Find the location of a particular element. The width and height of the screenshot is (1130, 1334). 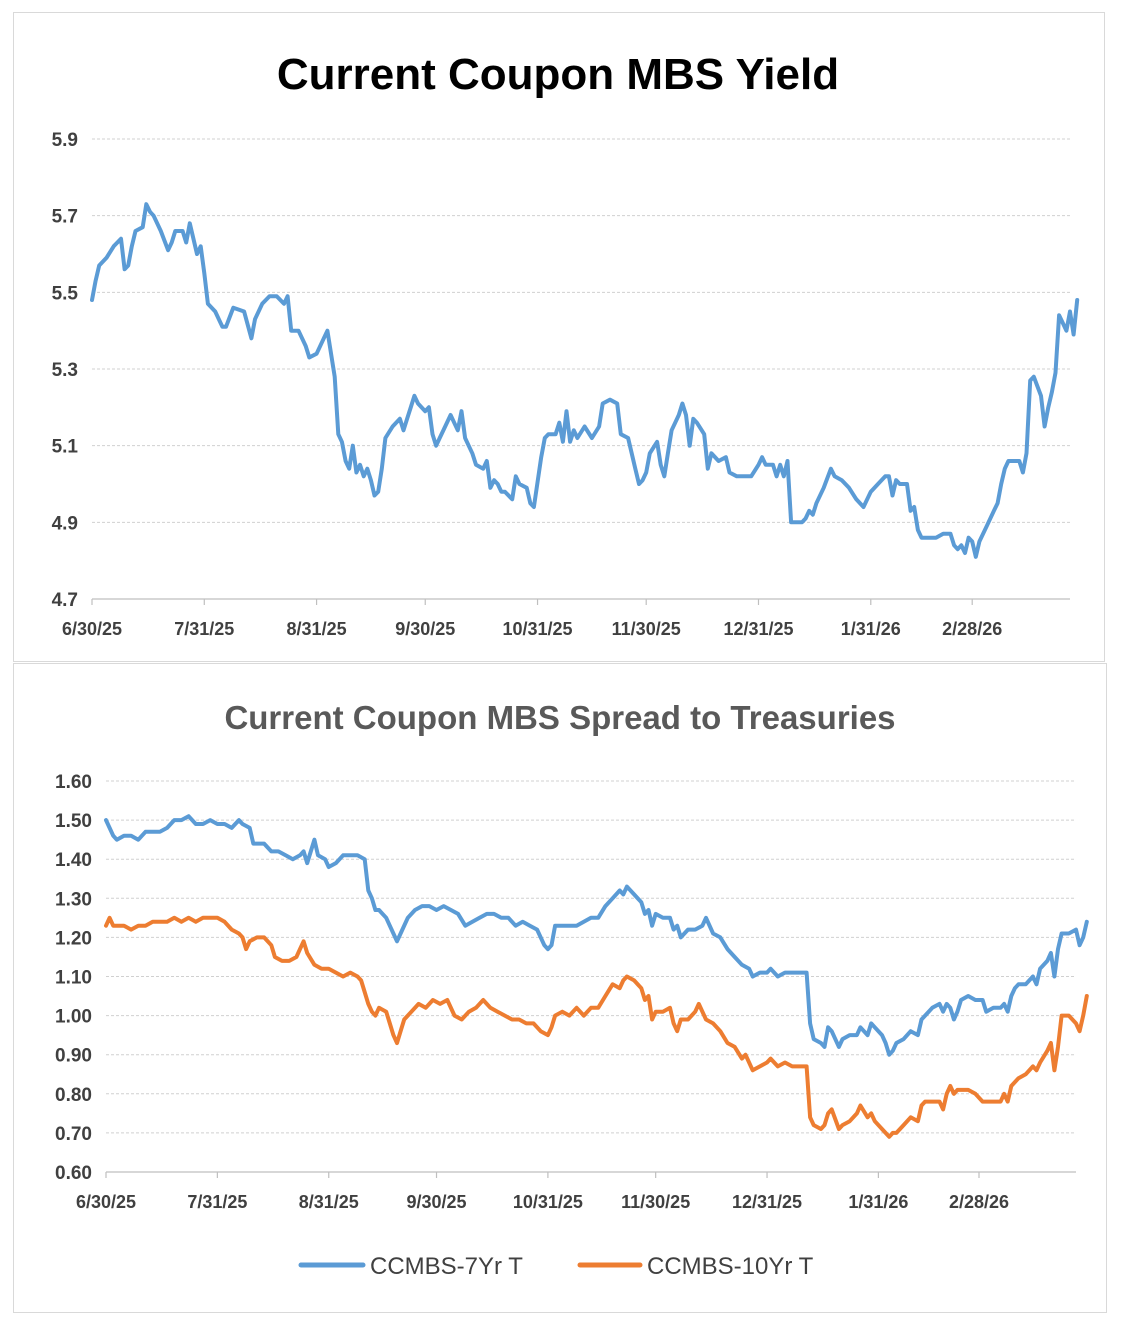

y-tick-label: 4.9 is located at coordinates (65, 523).